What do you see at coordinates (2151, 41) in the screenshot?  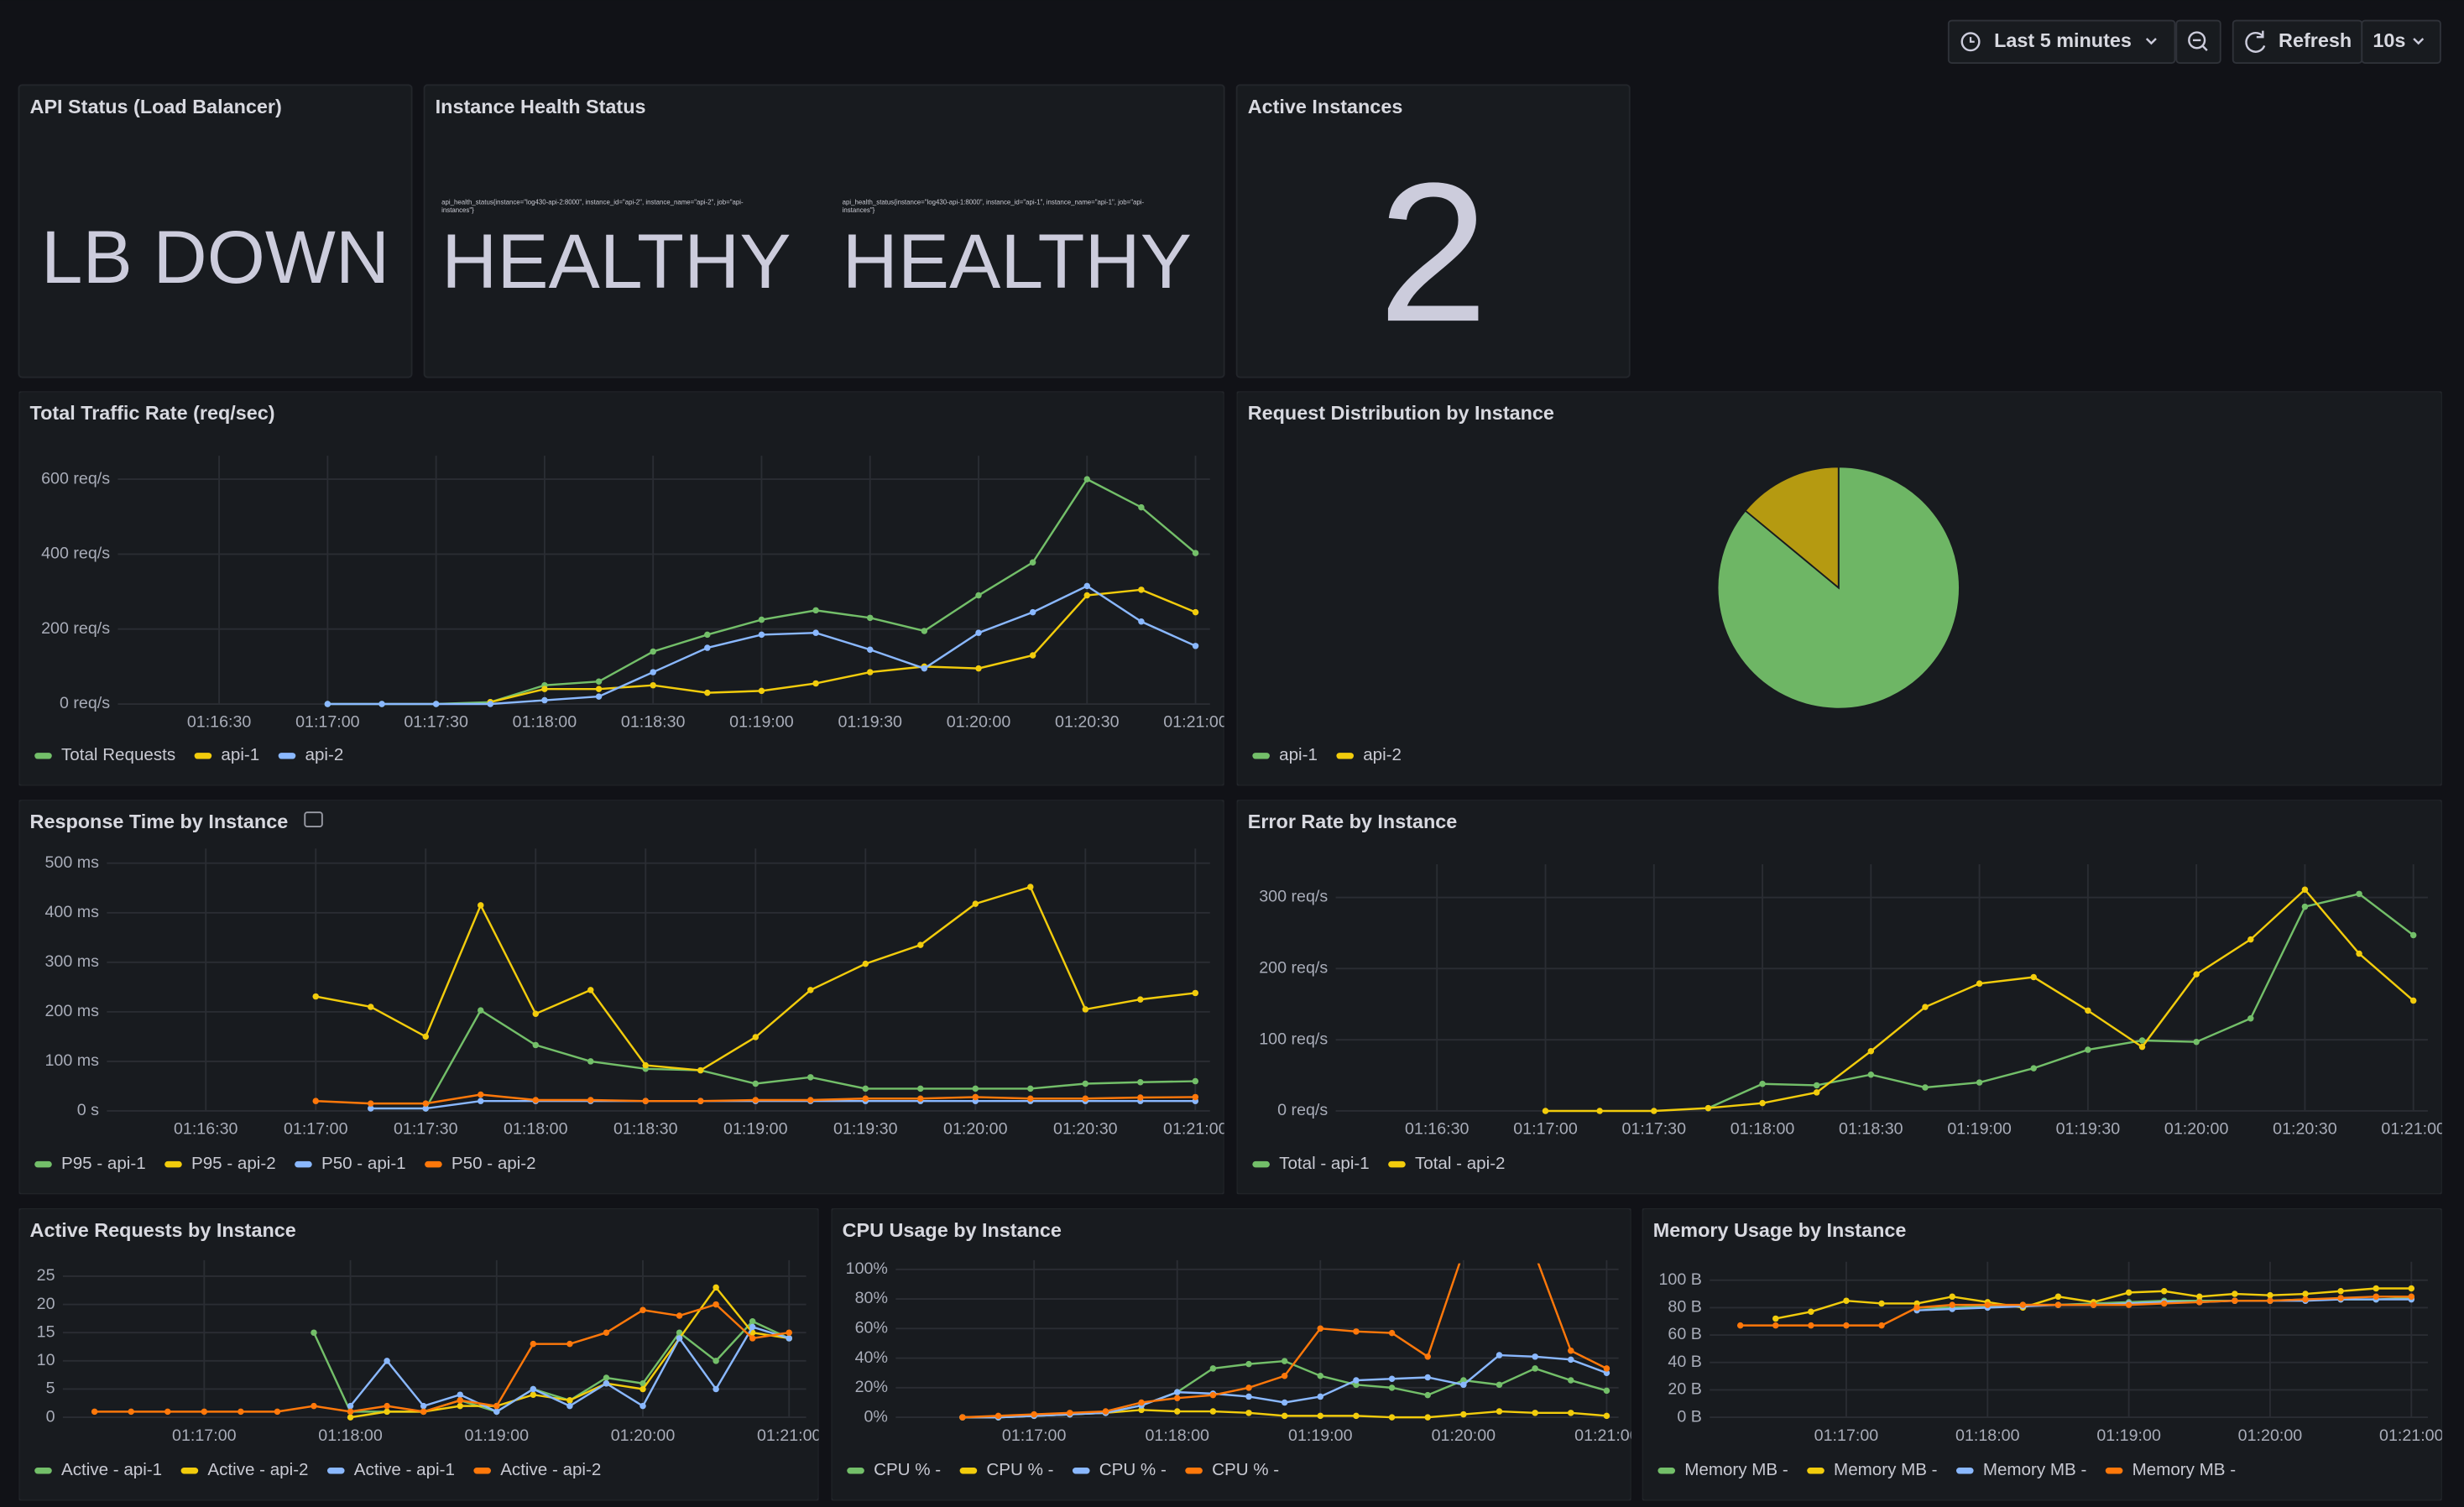 I see `chevron` at bounding box center [2151, 41].